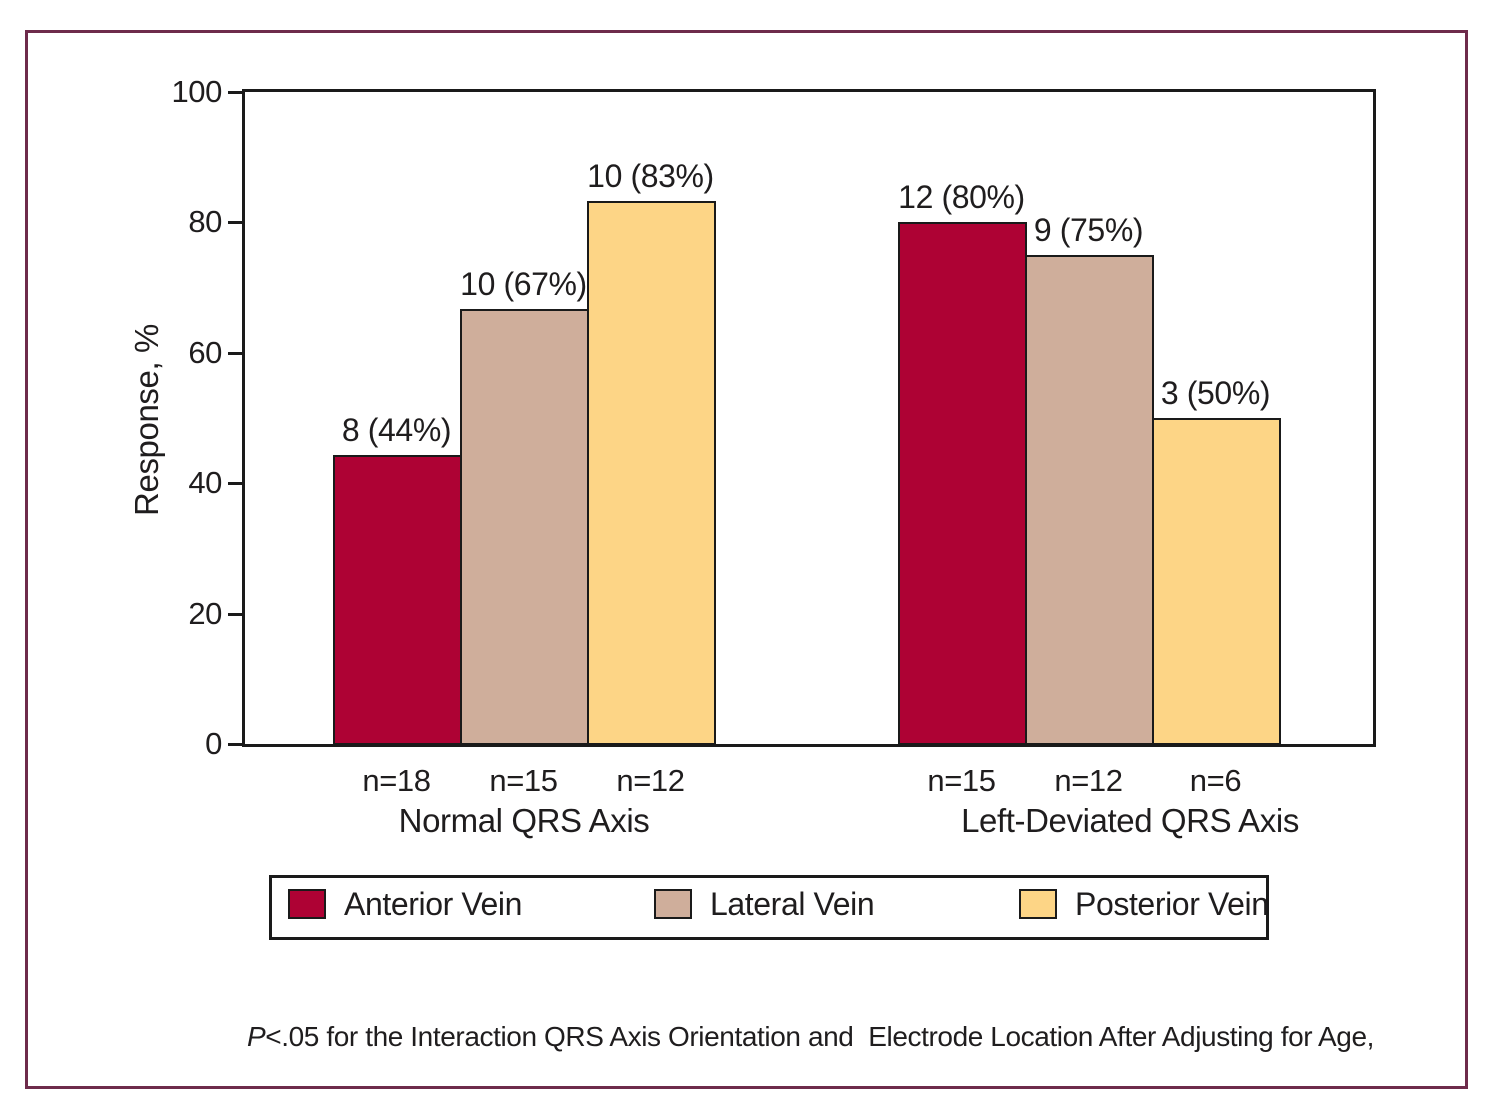  I want to click on y-tick-label: 100, so click(196, 91).